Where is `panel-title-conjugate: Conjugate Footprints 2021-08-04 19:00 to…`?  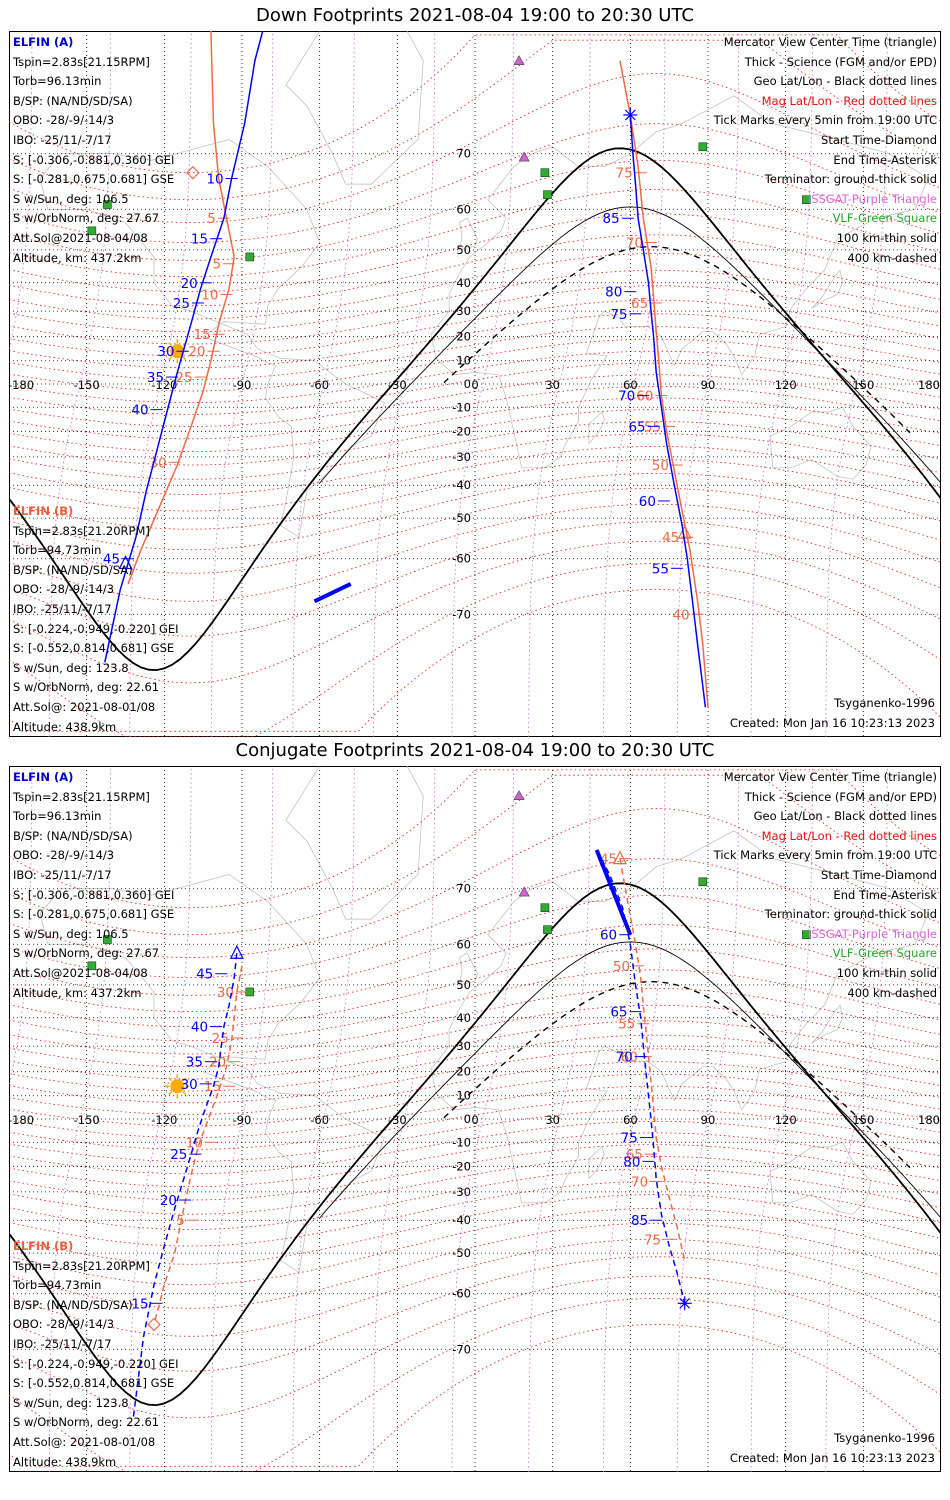 panel-title-conjugate: Conjugate Footprints 2021-08-04 19:00 to… is located at coordinates (475, 750).